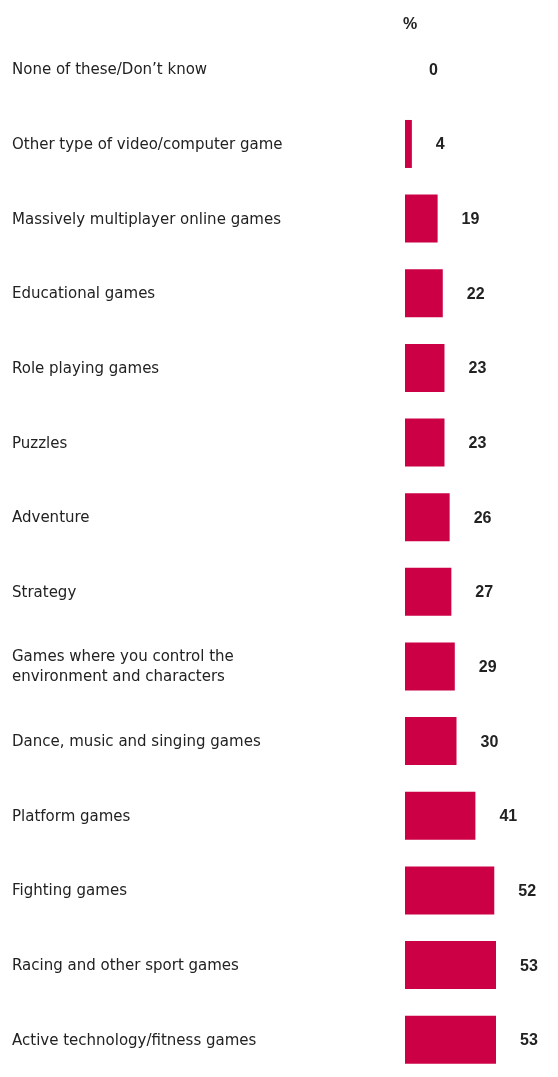 The height and width of the screenshot is (1077, 558). What do you see at coordinates (487, 666) in the screenshot?
I see `data-label: 29` at bounding box center [487, 666].